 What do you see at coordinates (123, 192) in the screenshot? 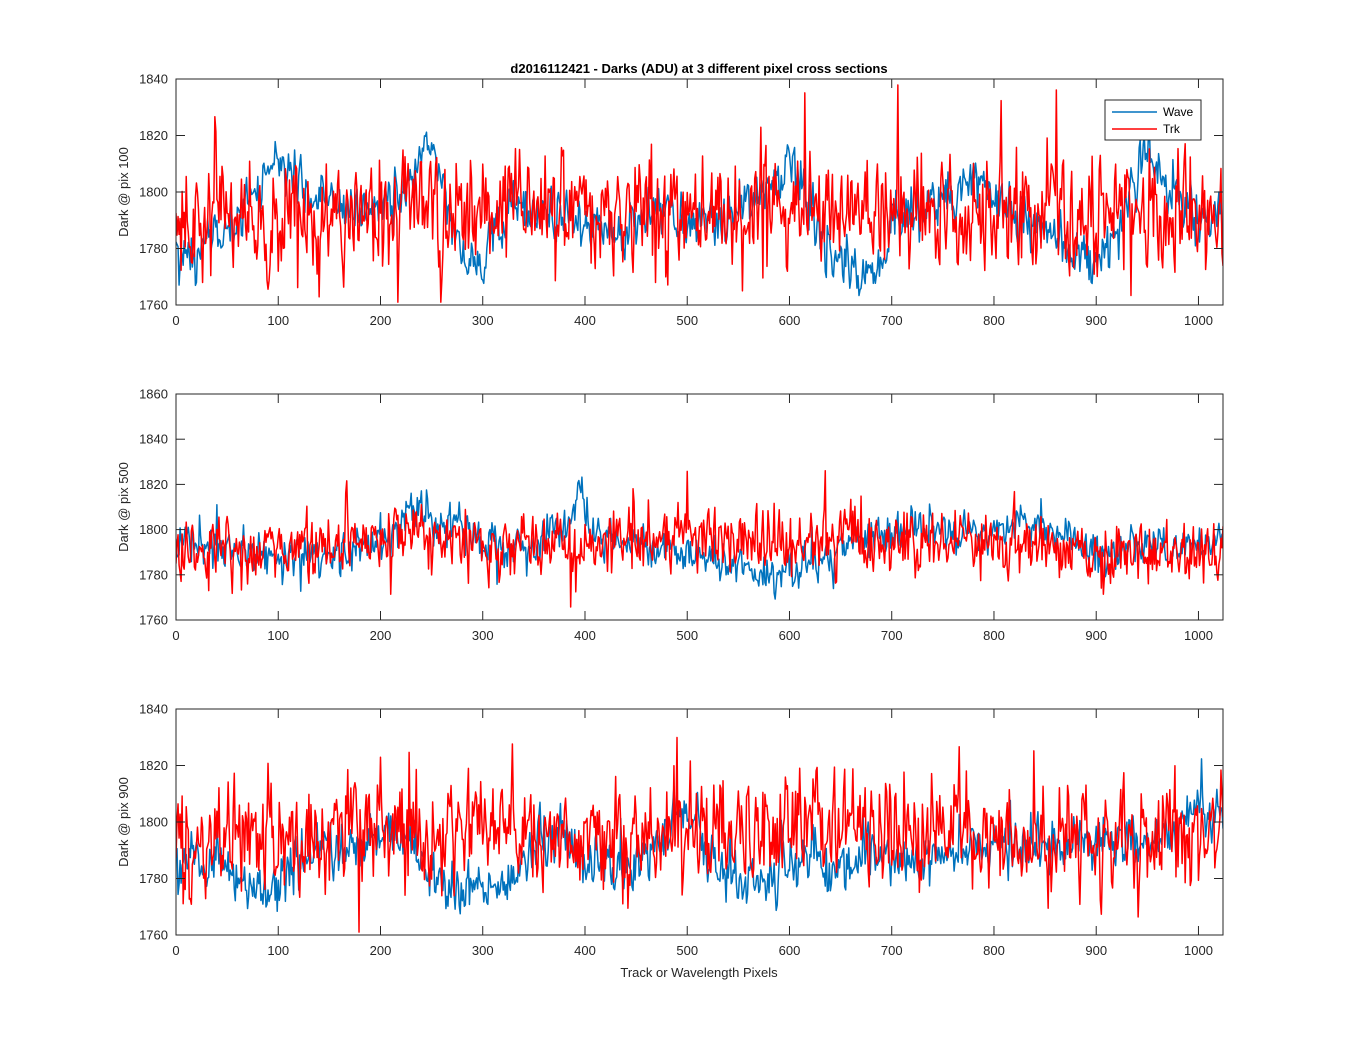
I see `y-axis-label: Dark @ pix 100` at bounding box center [123, 192].